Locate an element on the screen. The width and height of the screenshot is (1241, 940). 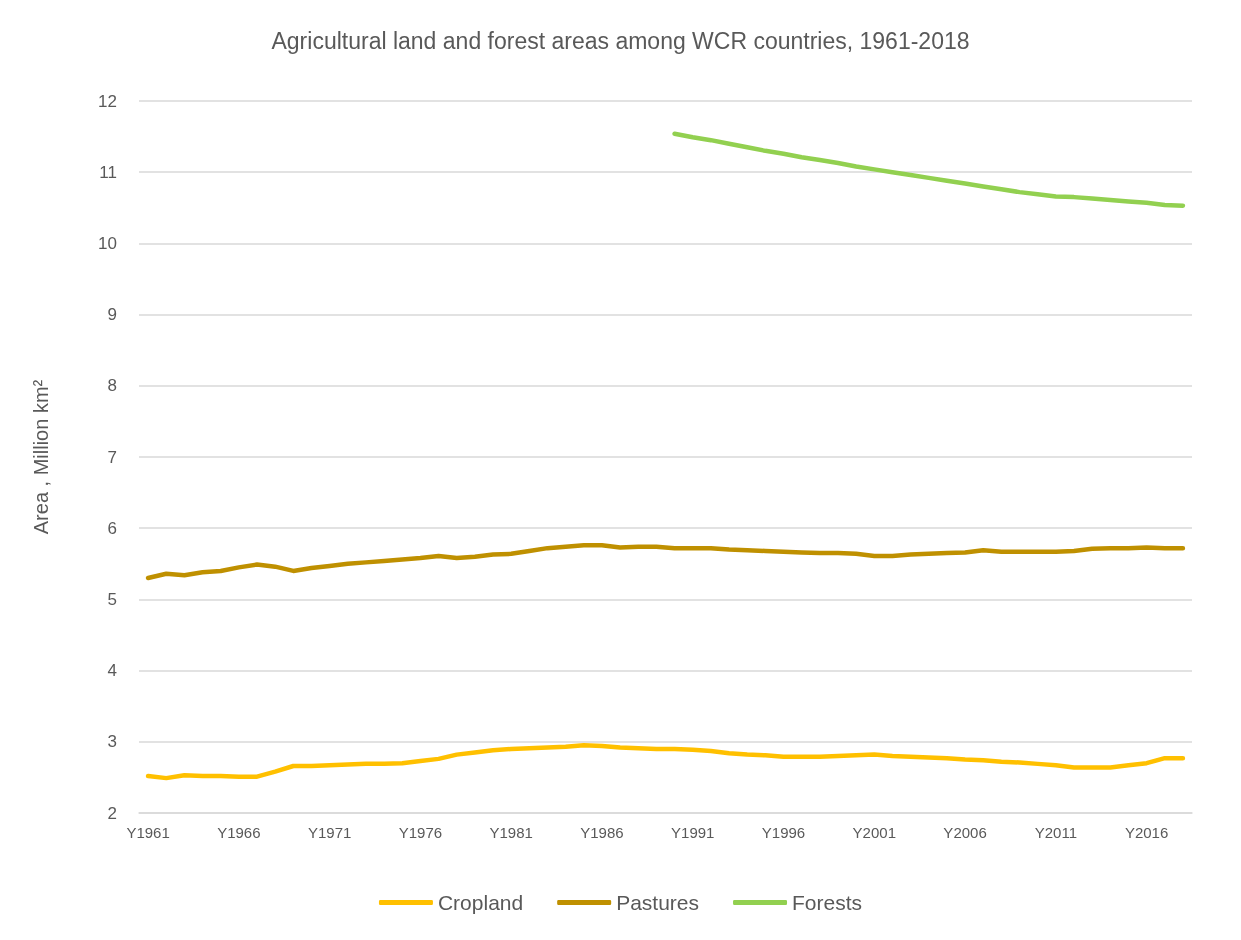
legend-label: Pastures is located at coordinates (658, 902).